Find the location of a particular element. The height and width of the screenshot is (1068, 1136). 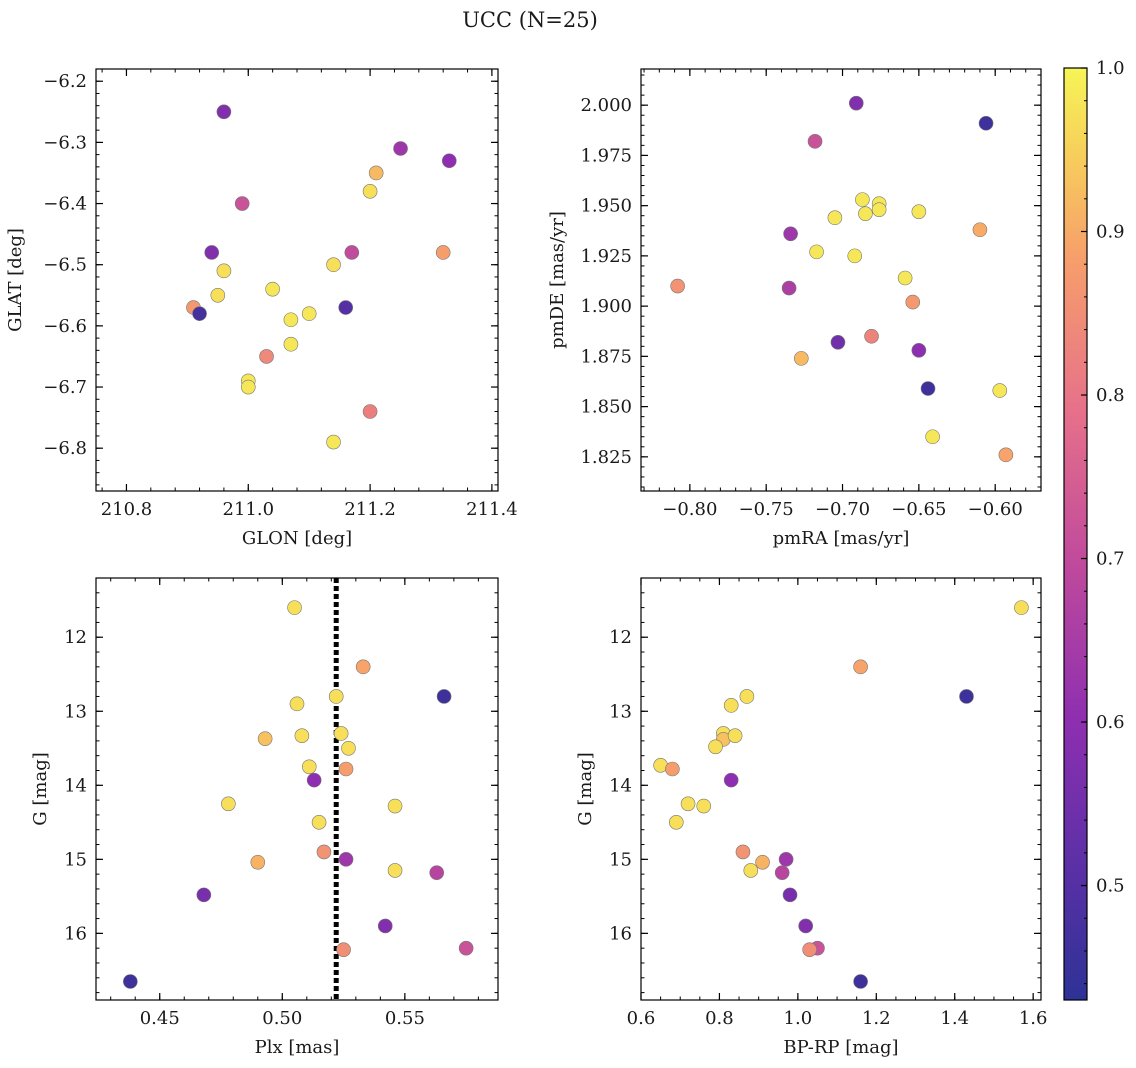

y-tick-label: −6.8 is located at coordinates (65, 448).